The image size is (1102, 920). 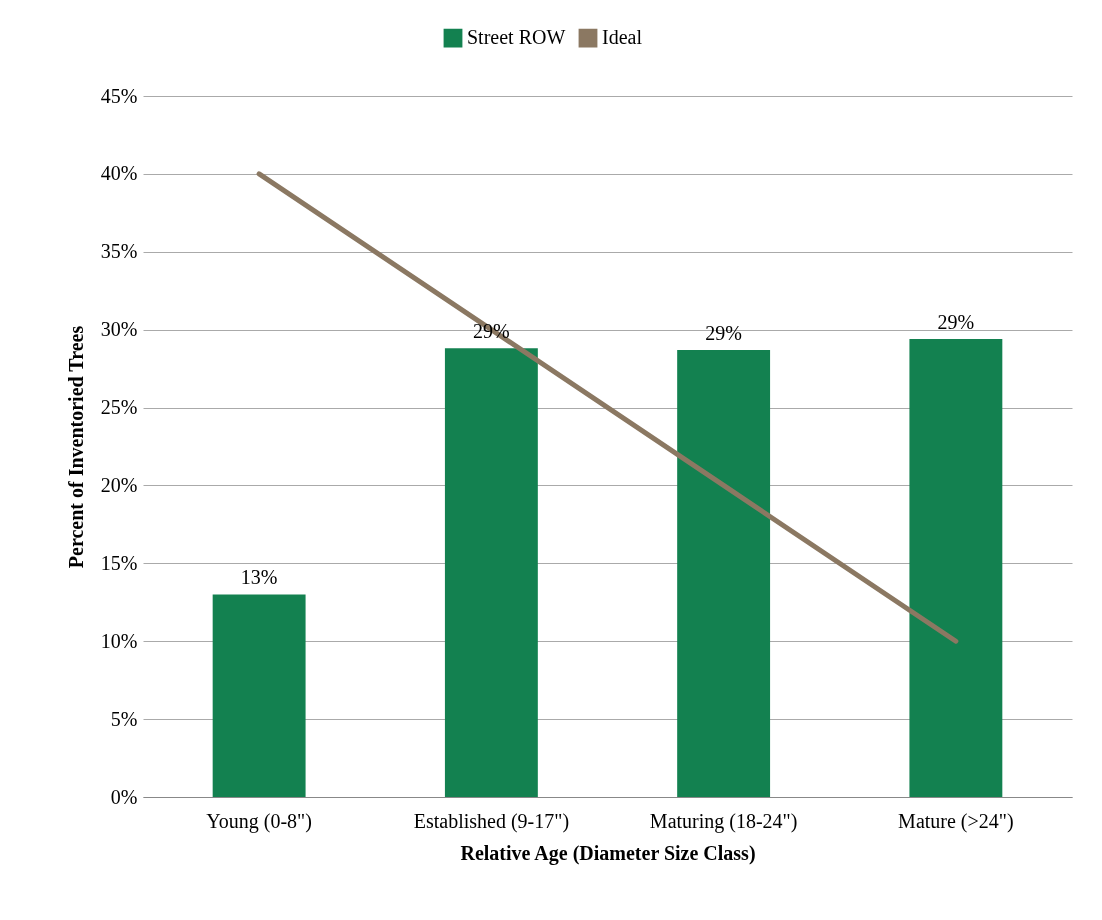 I want to click on x-tick-label: Maturing (18-24"), so click(x=723, y=821).